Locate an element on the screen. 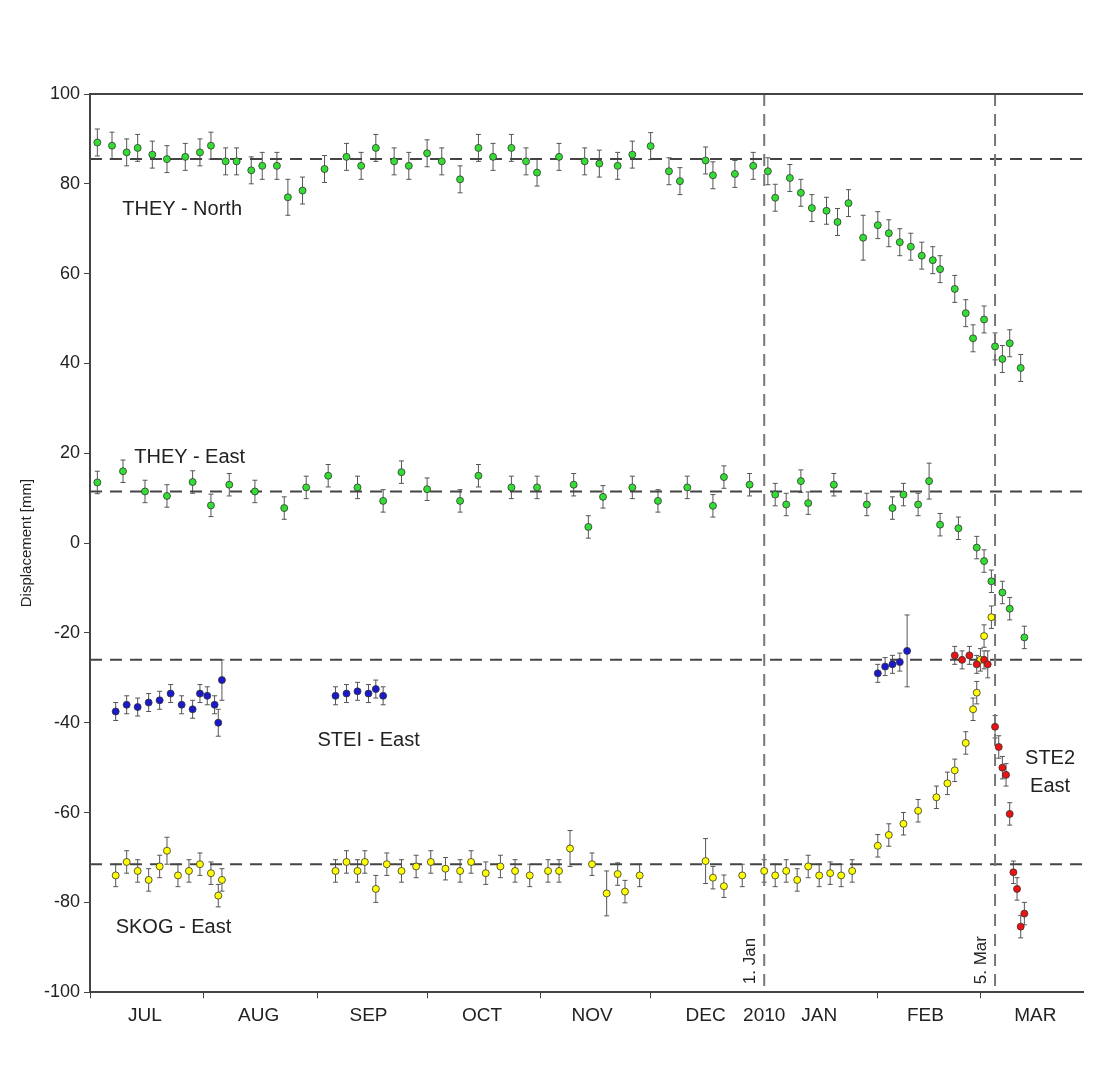  y-tick-label: 20 is located at coordinates (70, 452).